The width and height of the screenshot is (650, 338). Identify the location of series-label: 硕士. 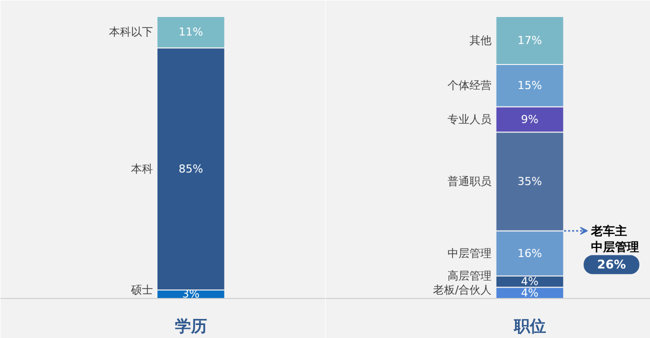
(141, 290).